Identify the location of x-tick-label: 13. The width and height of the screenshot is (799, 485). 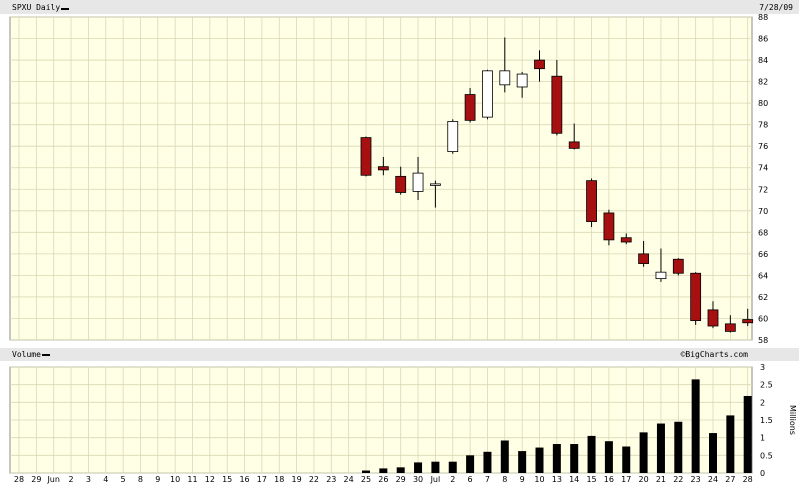
(557, 479).